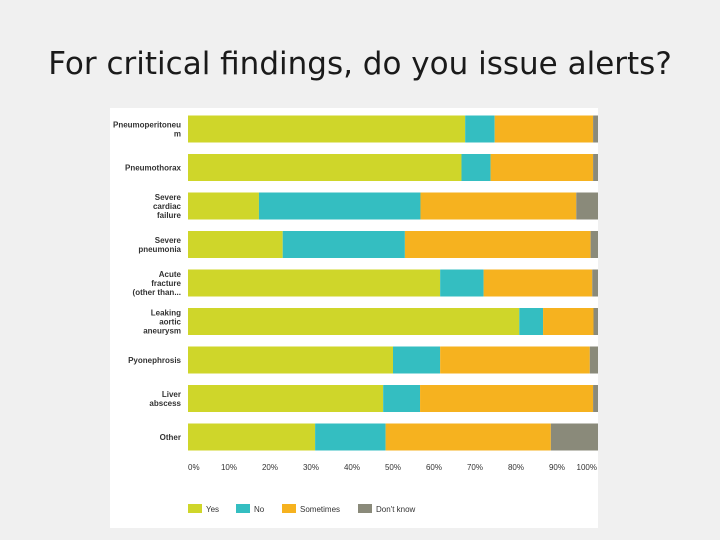 The width and height of the screenshot is (720, 540). What do you see at coordinates (169, 215) in the screenshot?
I see `category-label-line: failure` at bounding box center [169, 215].